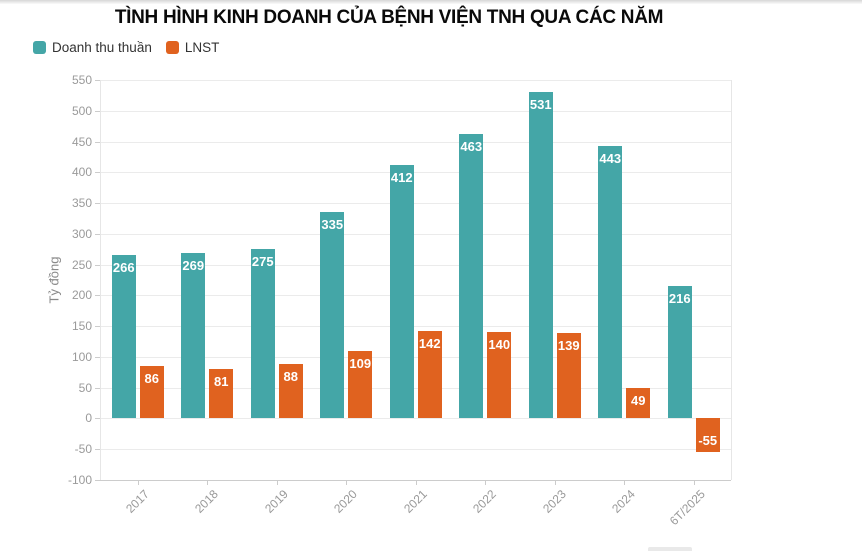 The width and height of the screenshot is (862, 558). What do you see at coordinates (290, 391) in the screenshot?
I see `bar-lnst-2019` at bounding box center [290, 391].